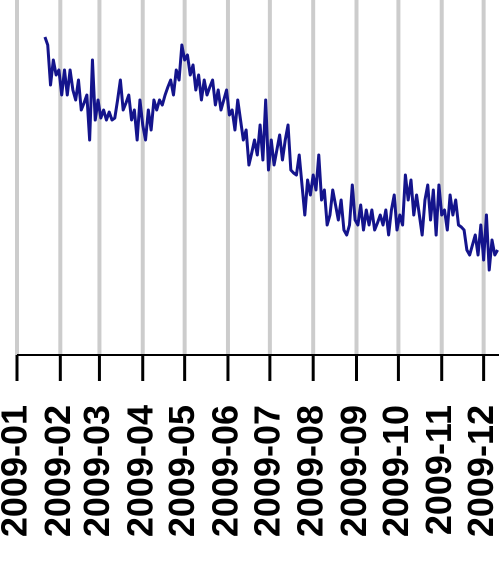 The width and height of the screenshot is (499, 563). Describe the element at coordinates (139, 471) in the screenshot. I see `x-tick-label: 2009-04` at that location.